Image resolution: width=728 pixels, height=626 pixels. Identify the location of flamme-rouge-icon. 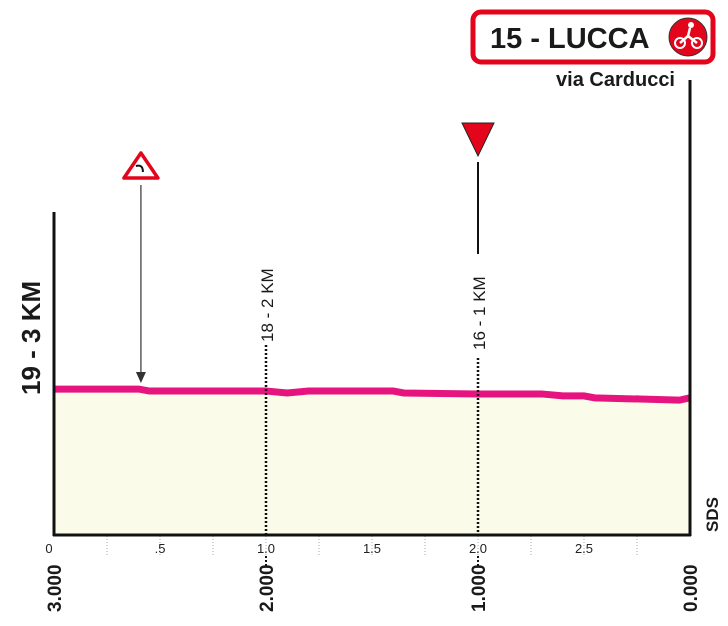
(478, 140).